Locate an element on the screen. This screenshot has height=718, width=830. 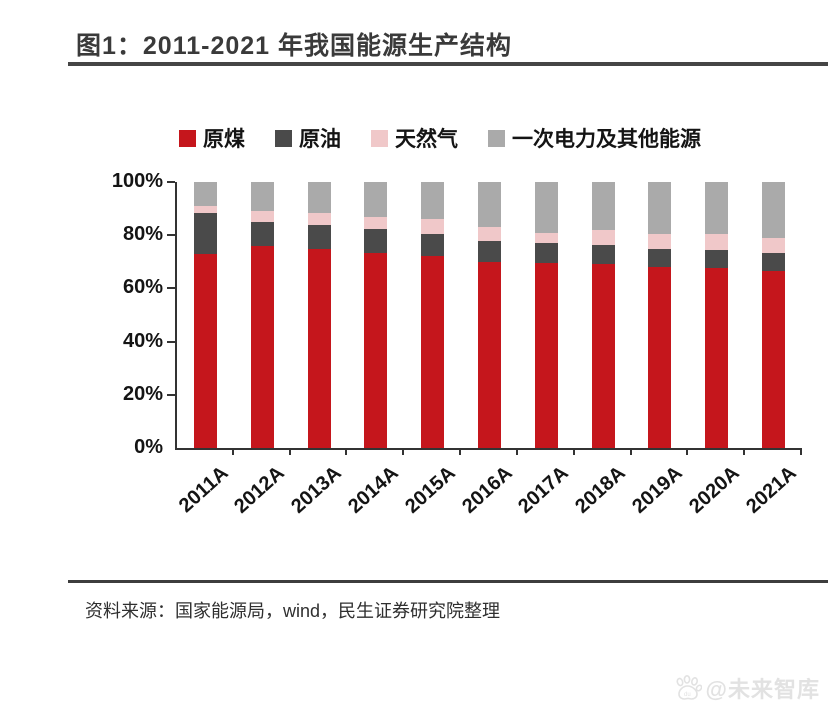
bar-segment-other-2020A is located at coordinates (717, 208).